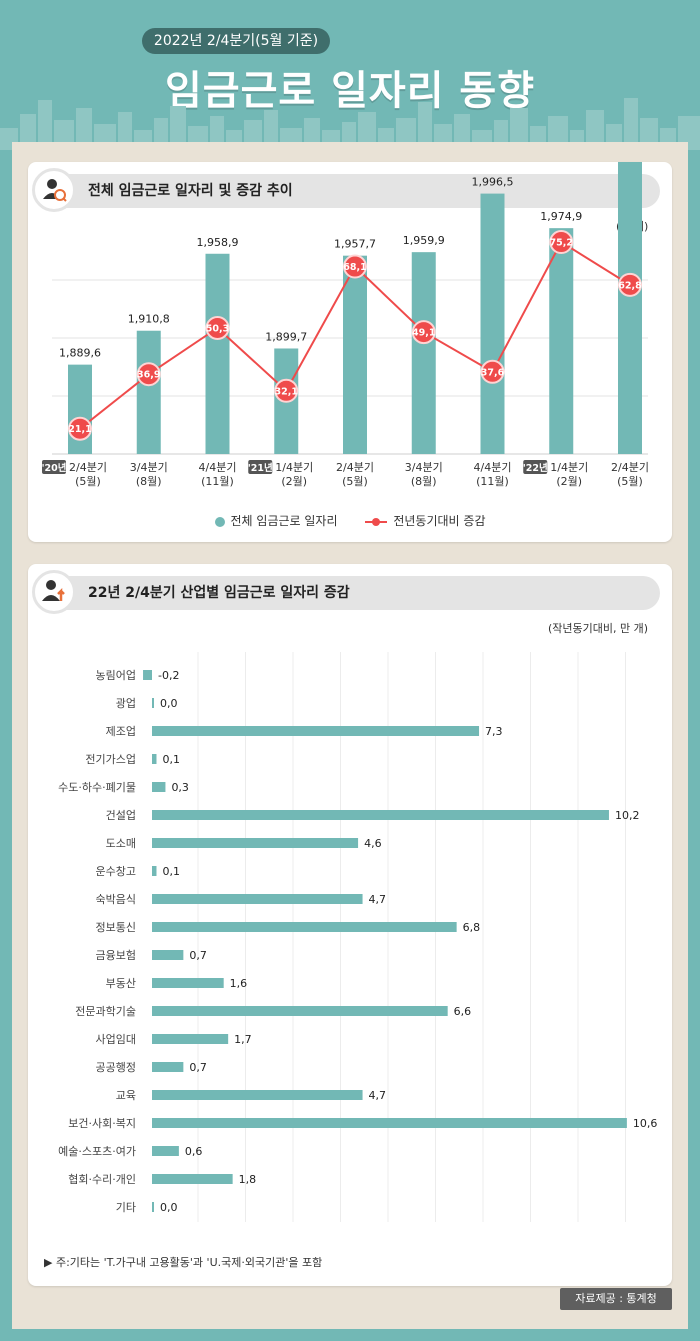  What do you see at coordinates (116, 1039) in the screenshot?
I see `category-label: 사업임대` at bounding box center [116, 1039].